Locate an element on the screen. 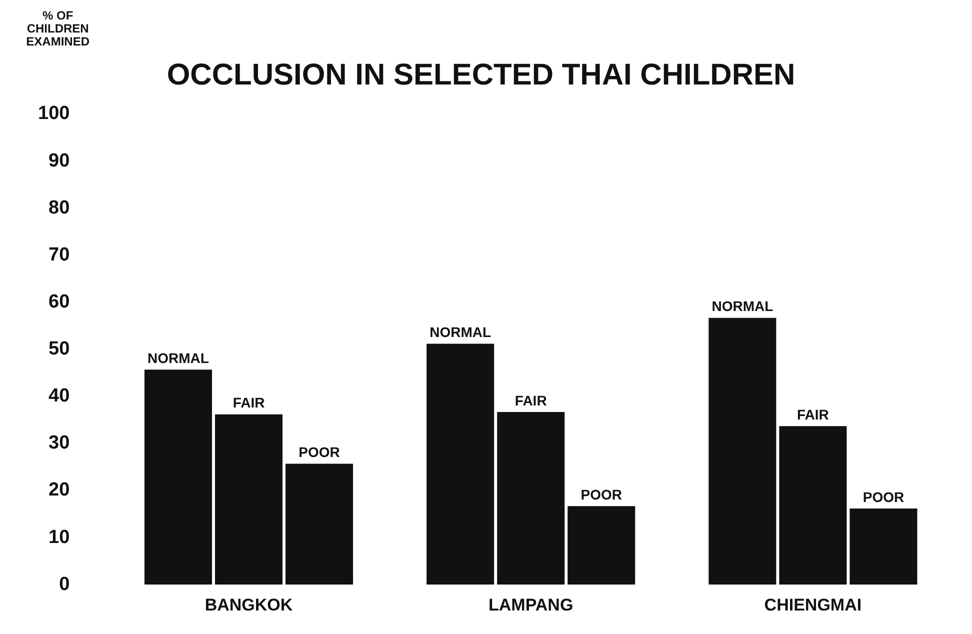 The image size is (972, 634). y-tick-label: 100 is located at coordinates (54, 113).